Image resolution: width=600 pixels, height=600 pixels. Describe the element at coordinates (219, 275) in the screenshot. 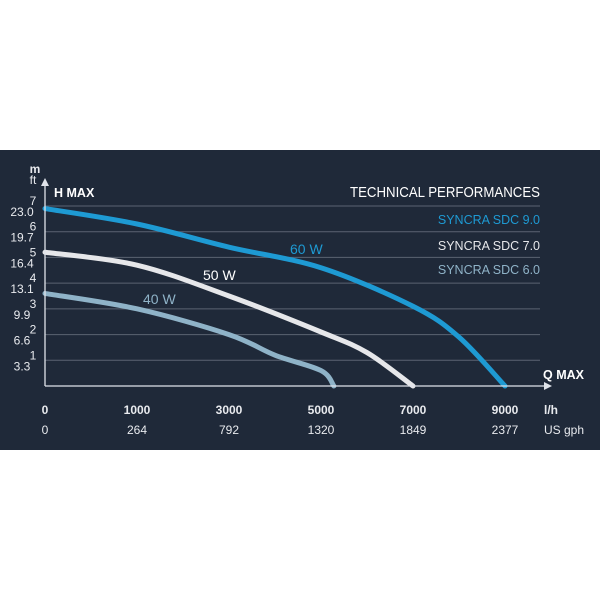

I see `series-label-50w: 50 W` at that location.